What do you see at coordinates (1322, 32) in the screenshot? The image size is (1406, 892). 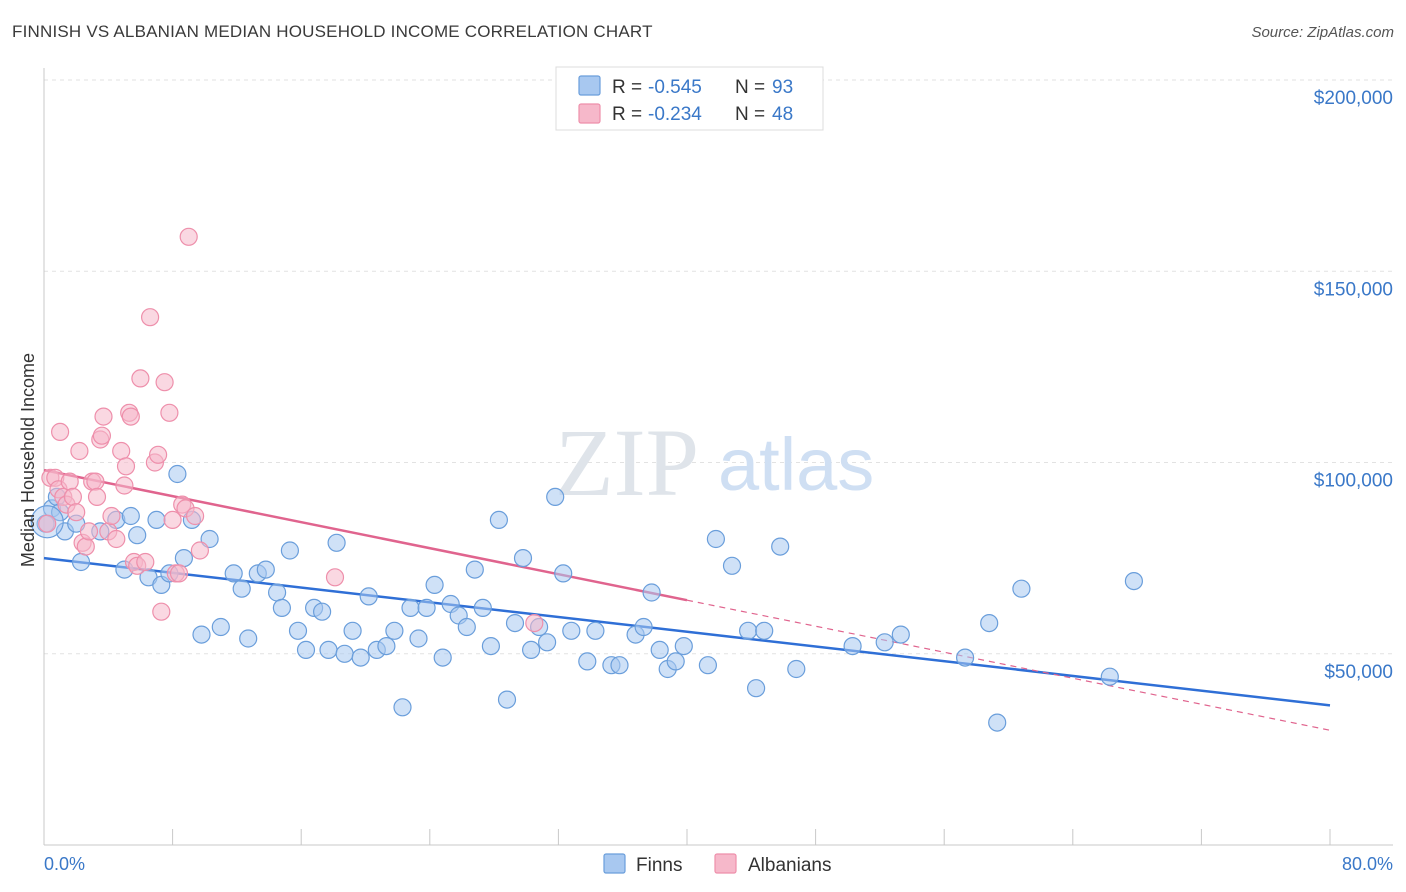 I see `source-credit: Source: ZipAtlas.com` at bounding box center [1322, 32].